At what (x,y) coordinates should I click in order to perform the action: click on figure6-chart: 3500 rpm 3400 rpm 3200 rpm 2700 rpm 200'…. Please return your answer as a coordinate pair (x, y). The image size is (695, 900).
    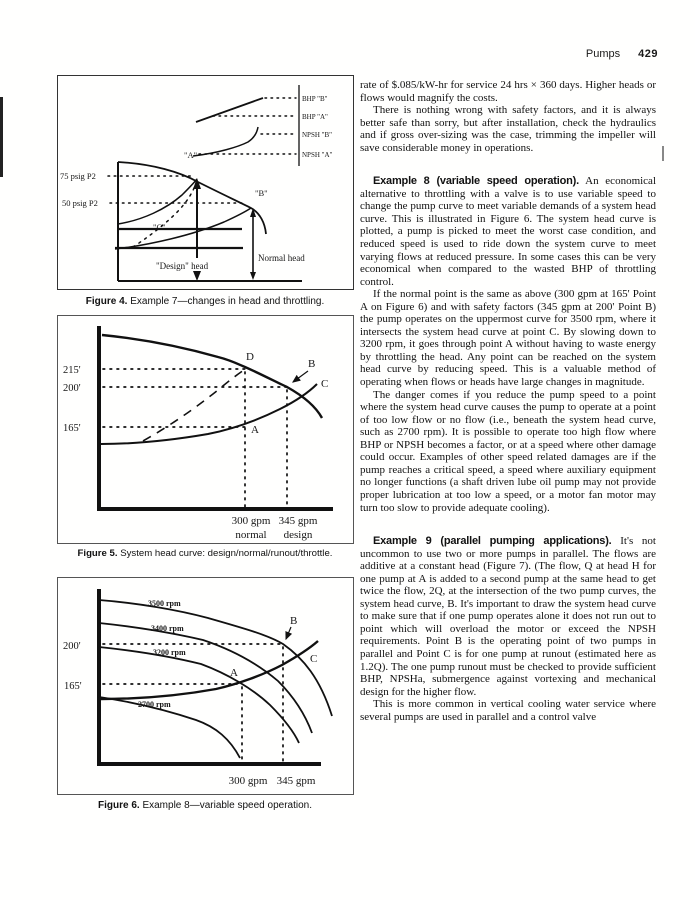
    Looking at the image, I should click on (198, 688).